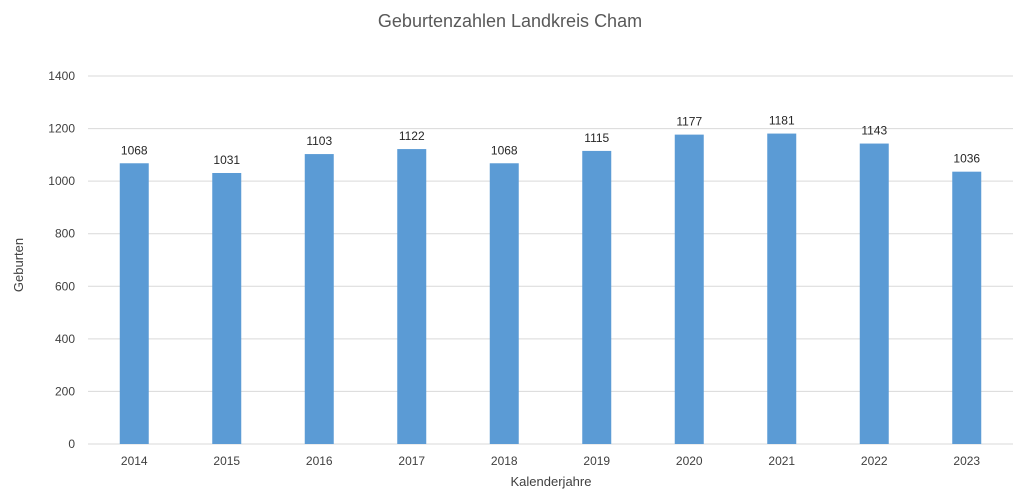  Describe the element at coordinates (227, 308) in the screenshot. I see `bar-2015` at that location.